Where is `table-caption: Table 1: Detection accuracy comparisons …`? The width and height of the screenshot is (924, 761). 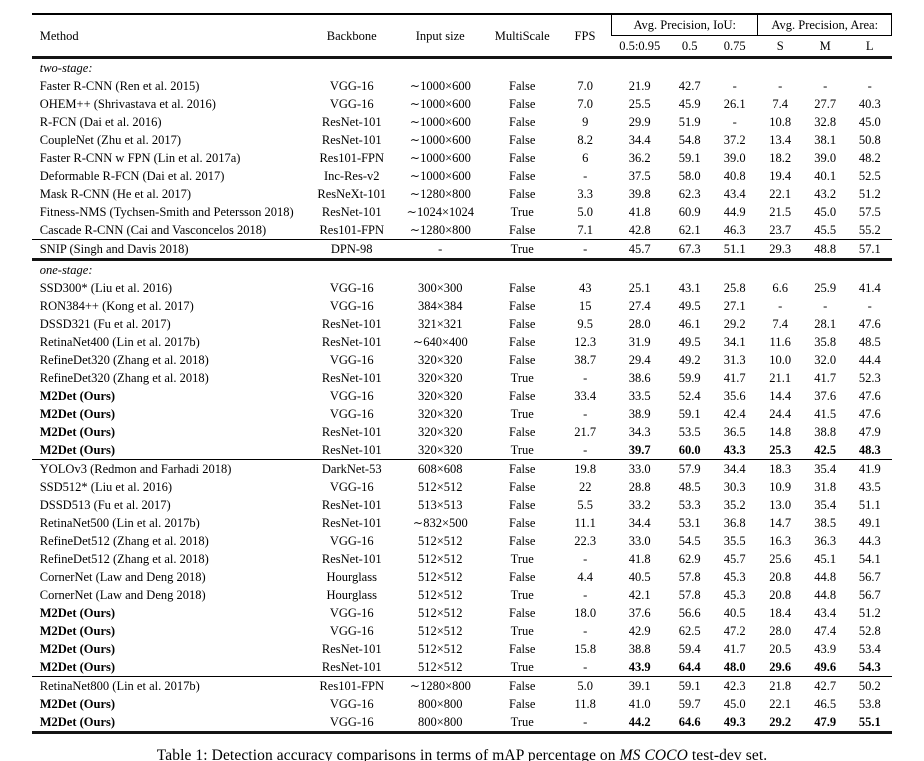
table-caption: Table 1: Detection accuracy comparisons … is located at coordinates (462, 754).